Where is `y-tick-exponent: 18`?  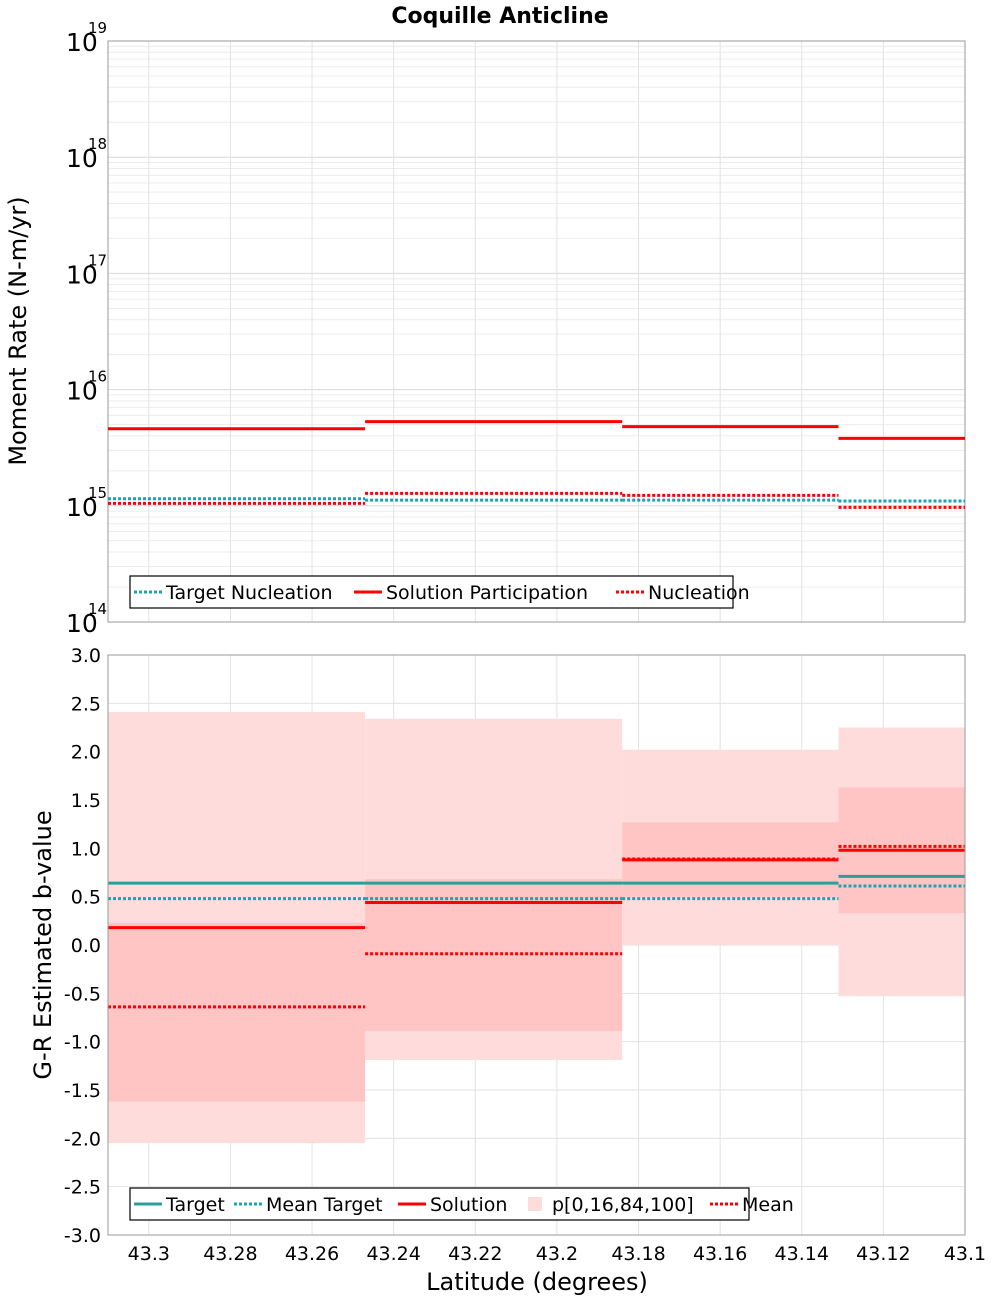 y-tick-exponent: 18 is located at coordinates (97, 144).